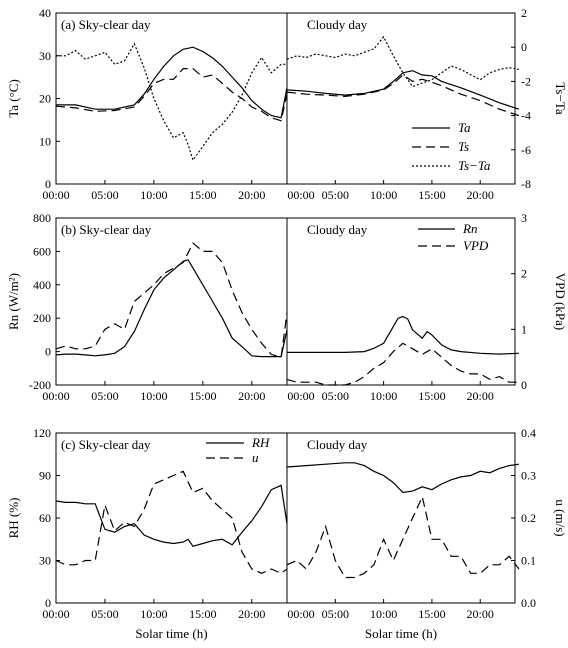 Image resolution: width=568 pixels, height=648 pixels. I want to click on series-ta-clear, so click(172, 82).